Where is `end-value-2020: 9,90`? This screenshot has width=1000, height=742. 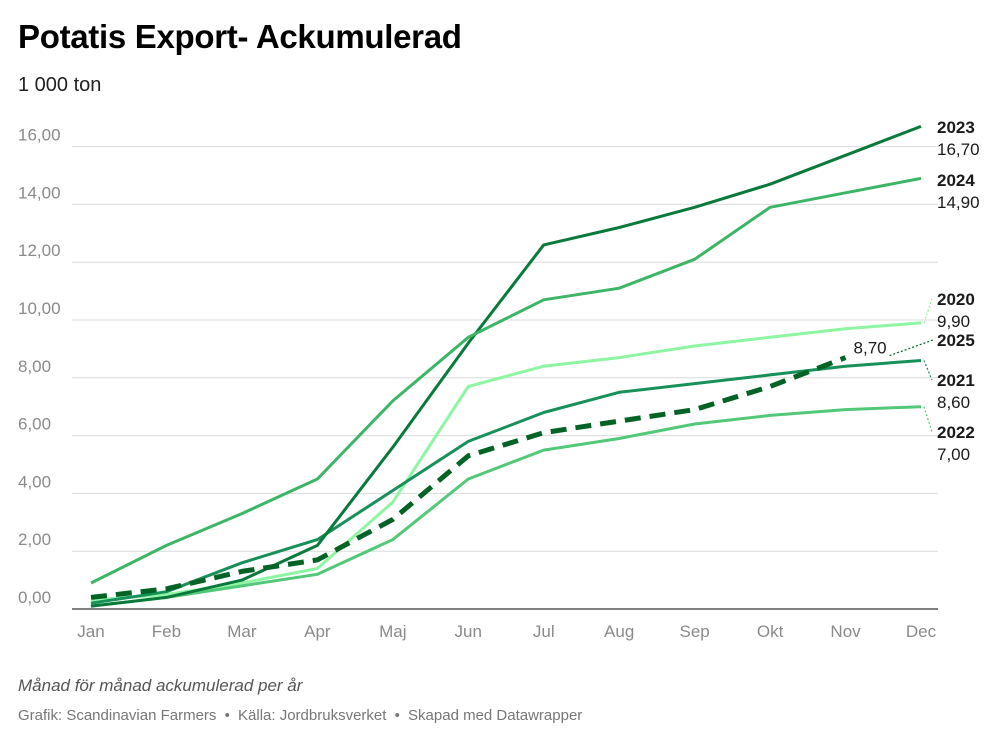
end-value-2020: 9,90 is located at coordinates (953, 321).